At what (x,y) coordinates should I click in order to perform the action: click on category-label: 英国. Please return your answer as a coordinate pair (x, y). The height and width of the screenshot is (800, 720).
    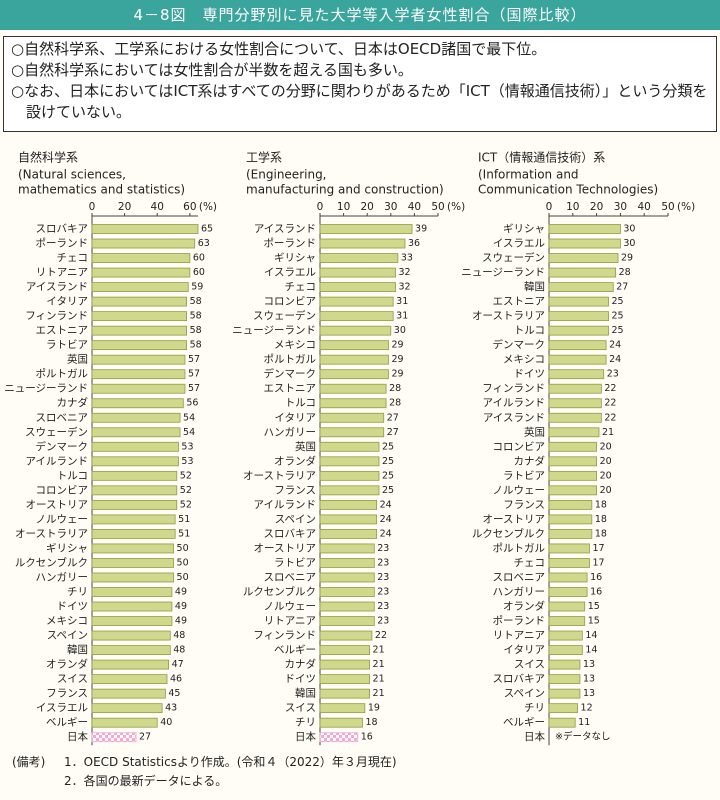
    Looking at the image, I should click on (534, 431).